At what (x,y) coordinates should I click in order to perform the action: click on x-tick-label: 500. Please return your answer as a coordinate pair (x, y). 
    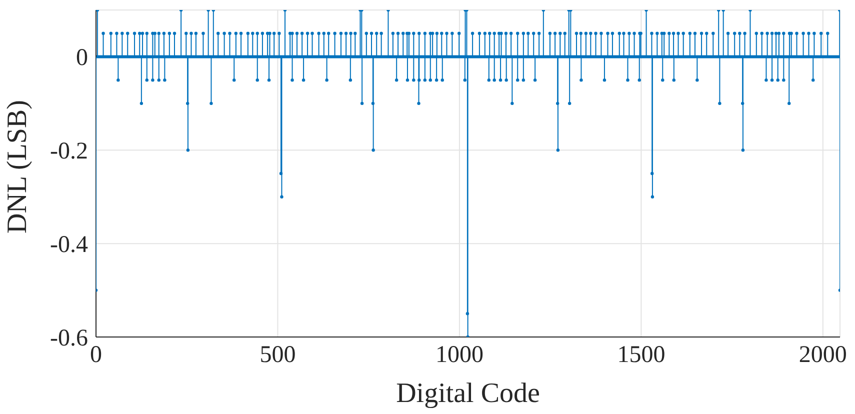
    Looking at the image, I should click on (278, 355).